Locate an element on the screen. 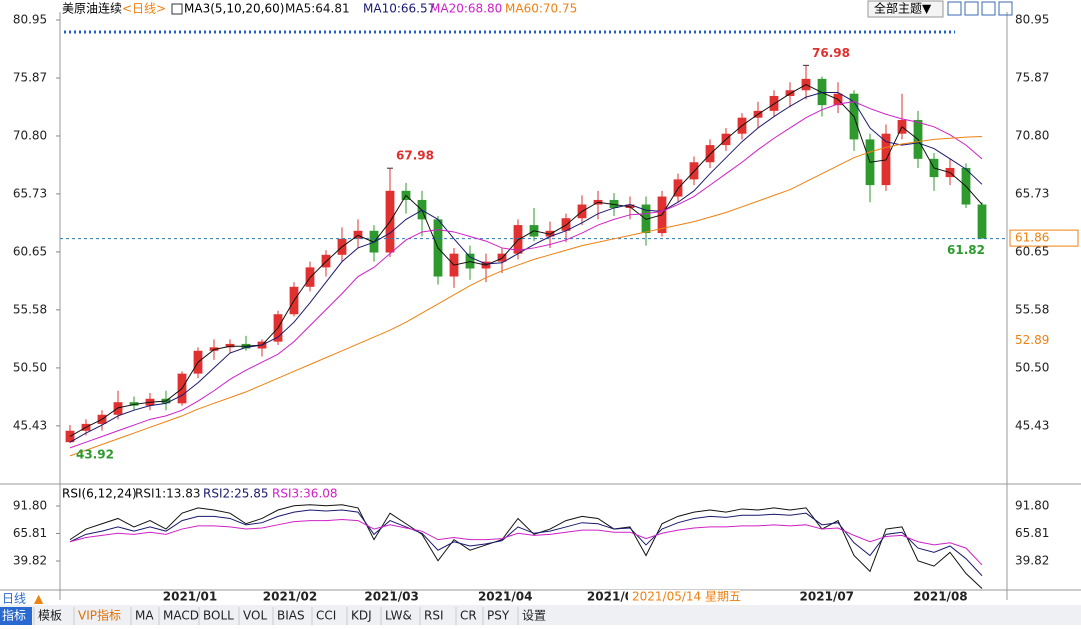 The image size is (1081, 629). tab: RSI is located at coordinates (434, 616).